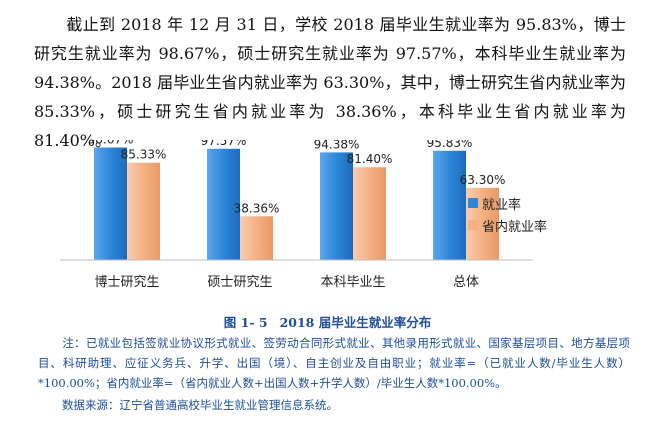  I want to click on legend-item-in-province: 省内就业率, so click(538, 225).